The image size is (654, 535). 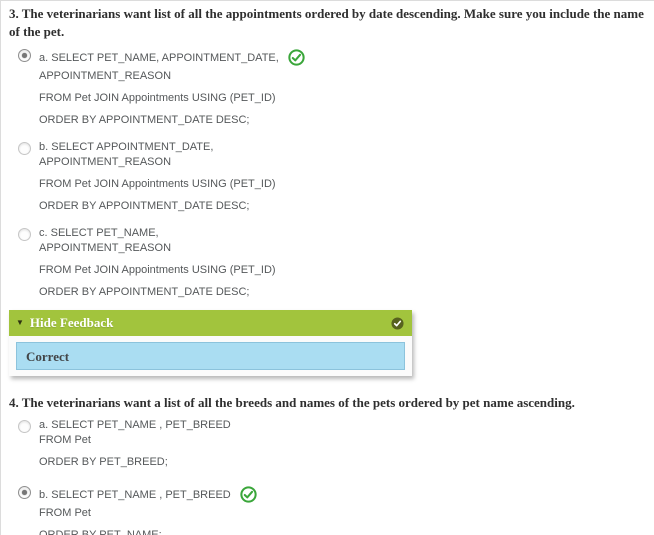 I want to click on option-label: c. SELECT PET_NAME,, so click(x=99, y=233).